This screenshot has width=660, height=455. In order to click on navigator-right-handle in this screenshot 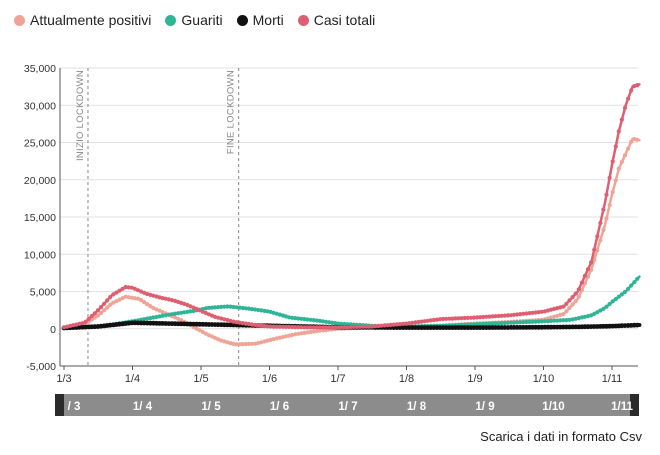, I will do `click(634, 405)`.